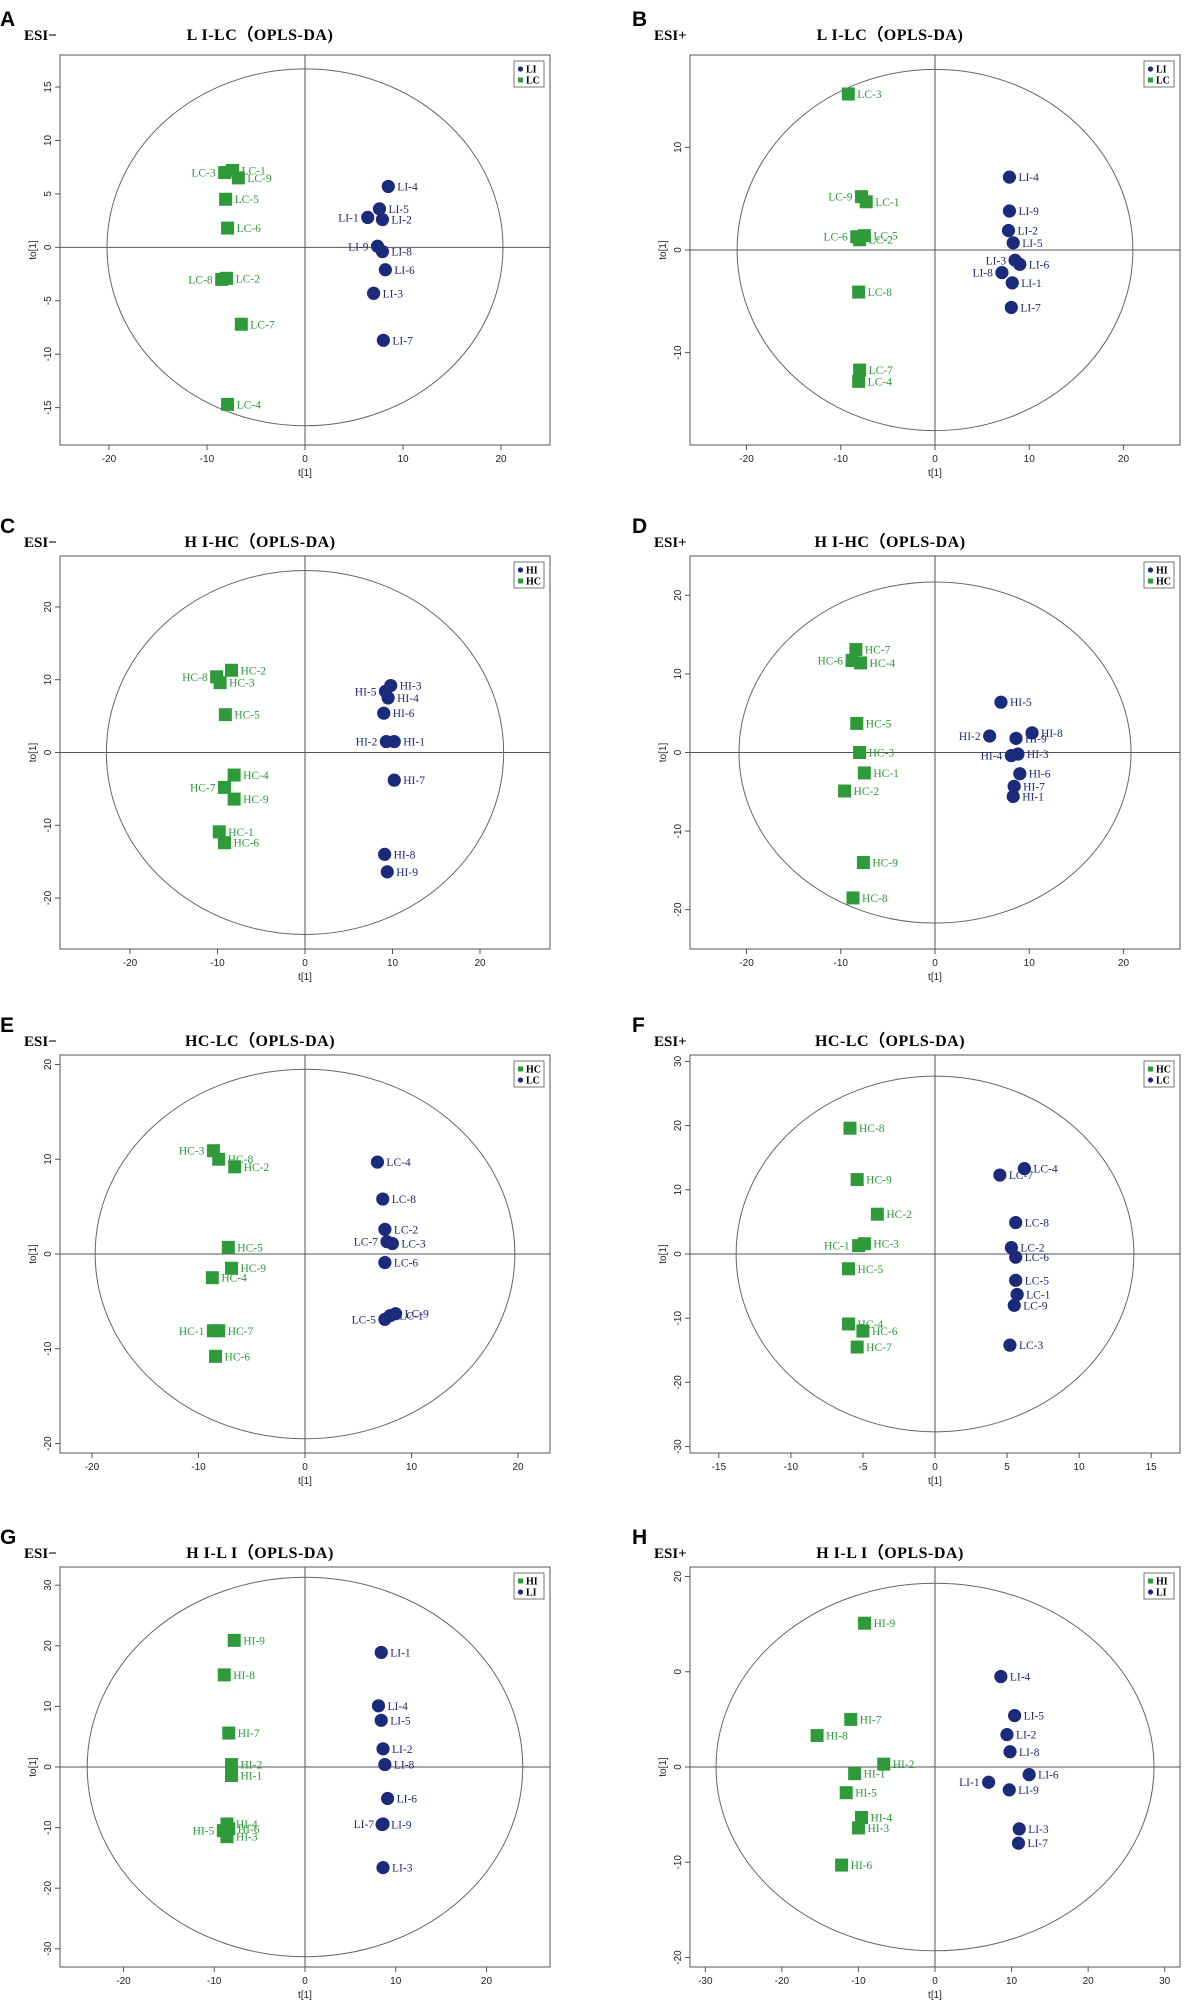 The width and height of the screenshot is (1200, 2012). What do you see at coordinates (1161, 1593) in the screenshot?
I see `legend-entry: LI` at bounding box center [1161, 1593].